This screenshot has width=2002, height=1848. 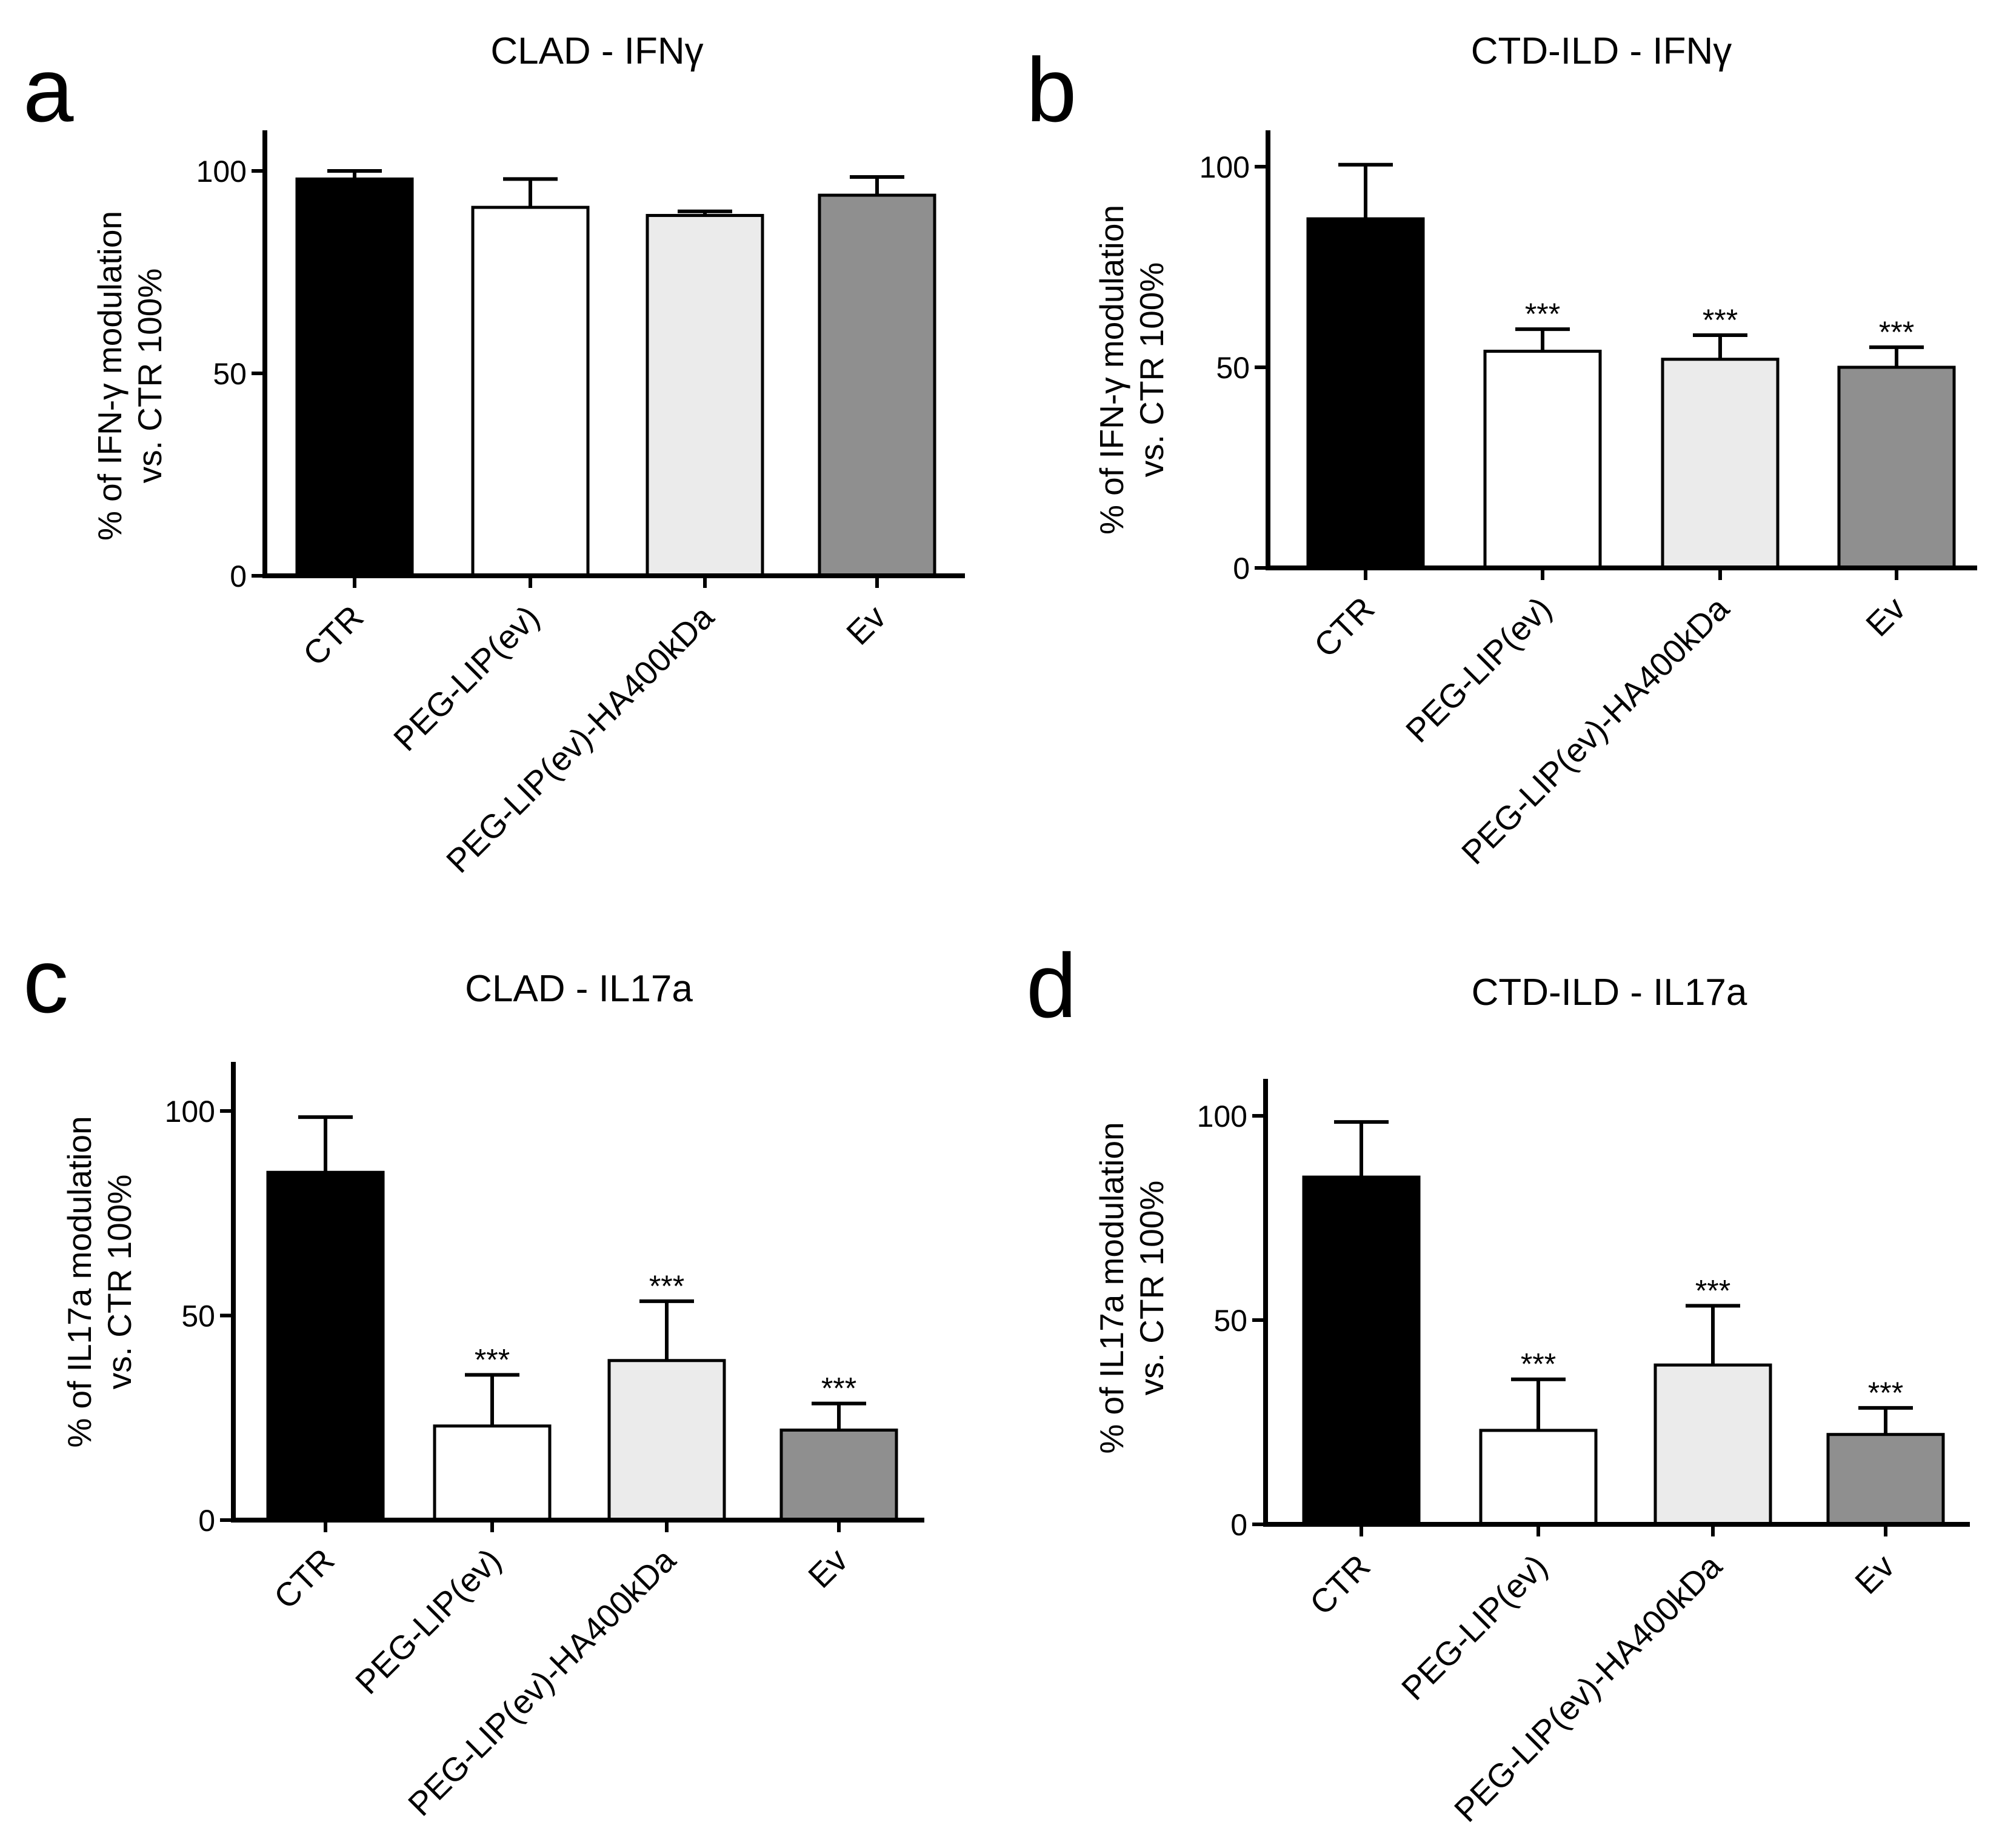 What do you see at coordinates (1610, 992) in the screenshot?
I see `chart-title: CTD-ILD - IL17a` at bounding box center [1610, 992].